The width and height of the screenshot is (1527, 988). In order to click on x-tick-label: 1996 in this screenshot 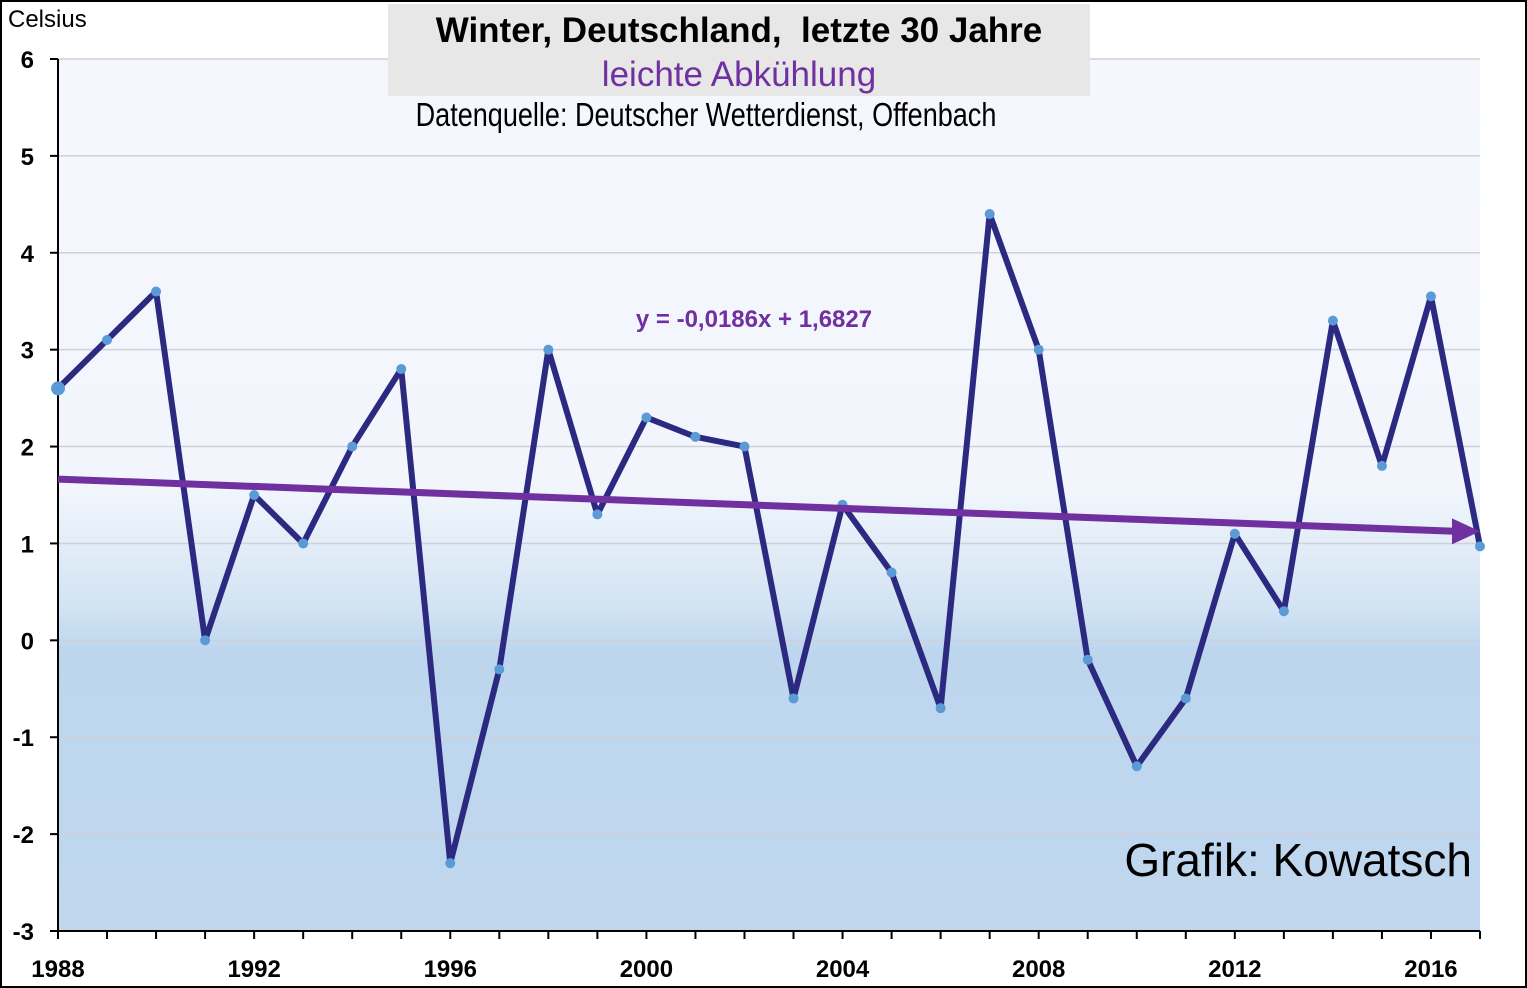, I will do `click(450, 969)`.